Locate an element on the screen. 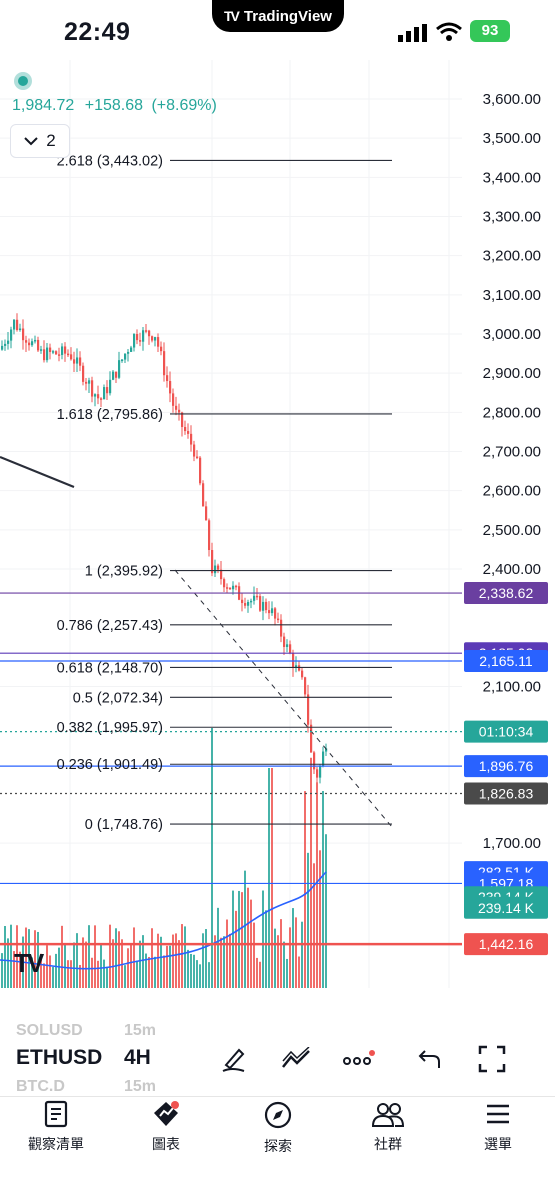  symbol-selector: ETHUSD is located at coordinates (59, 1057).